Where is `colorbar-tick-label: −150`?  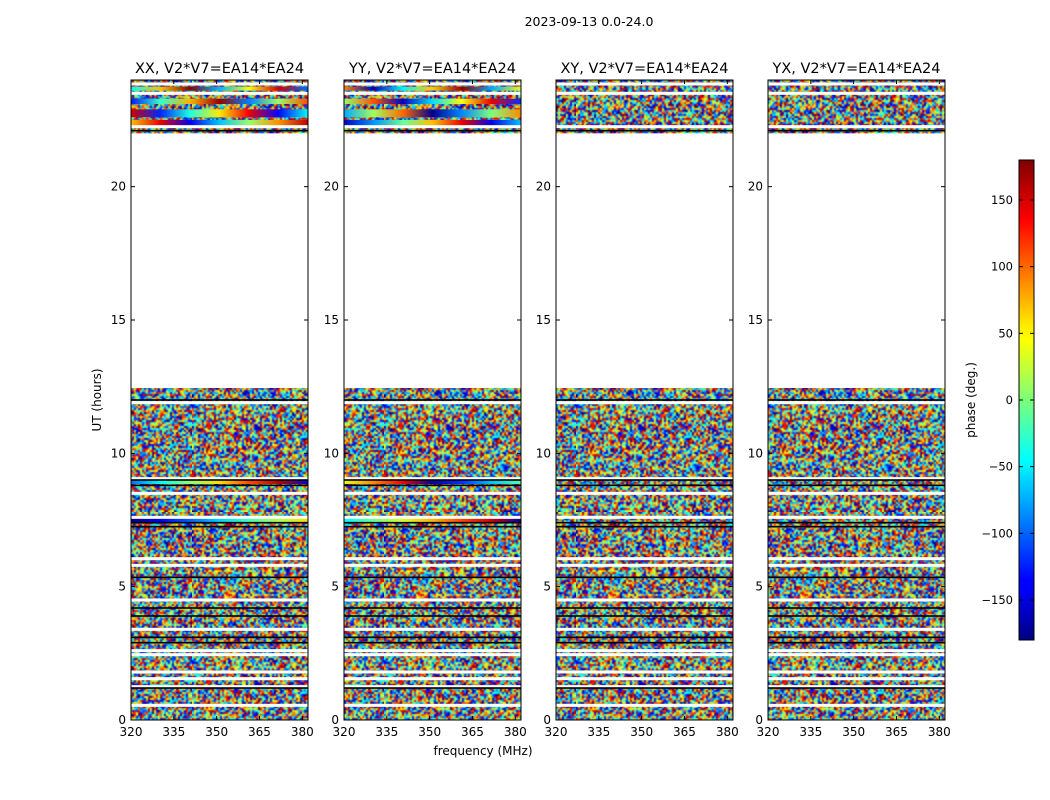 colorbar-tick-label: −150 is located at coordinates (997, 600).